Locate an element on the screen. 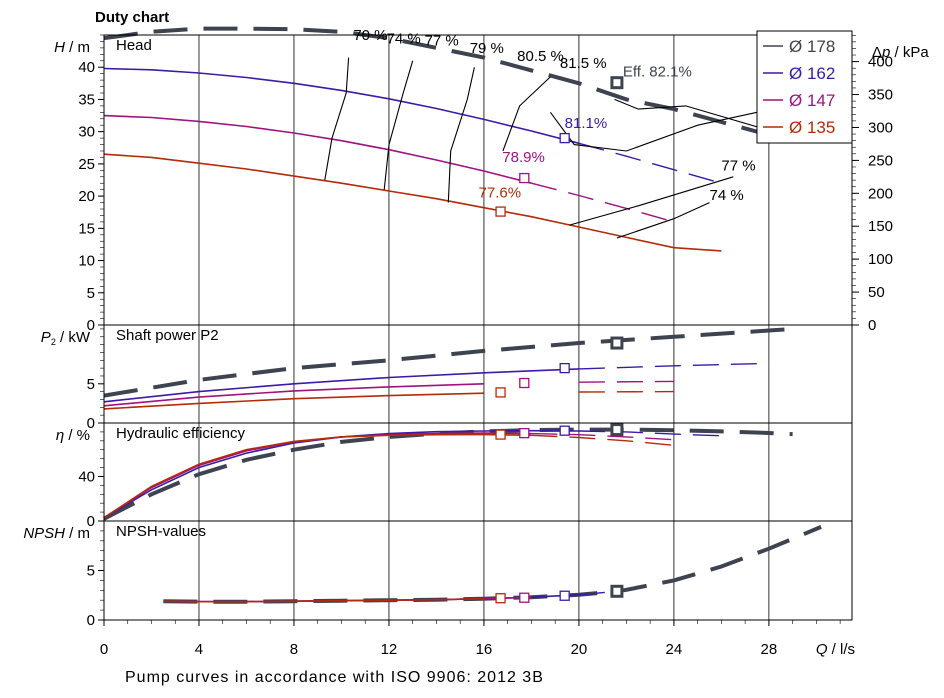 This screenshot has height=698, width=944. legend: Ø 178 Ø 162 Ø 147 Ø 135 is located at coordinates (804, 87).